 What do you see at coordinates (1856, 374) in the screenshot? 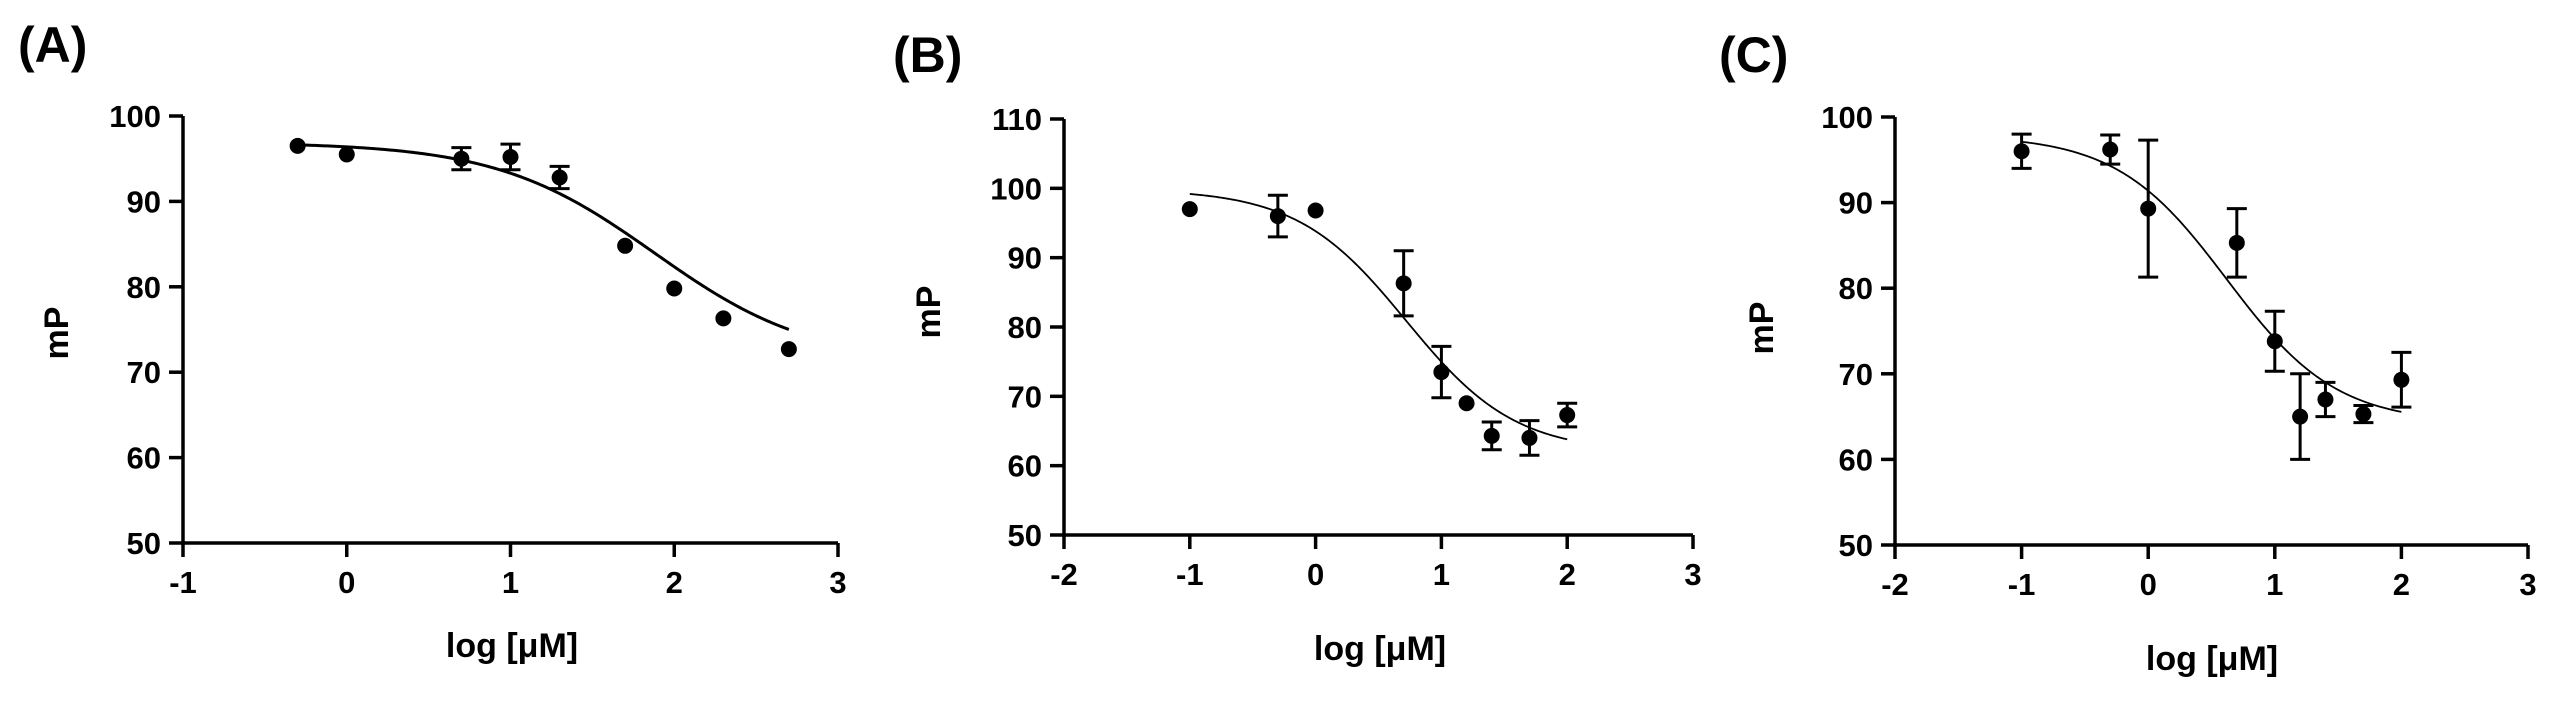
I see `y-tick-label-c-2: 70` at bounding box center [1856, 374].